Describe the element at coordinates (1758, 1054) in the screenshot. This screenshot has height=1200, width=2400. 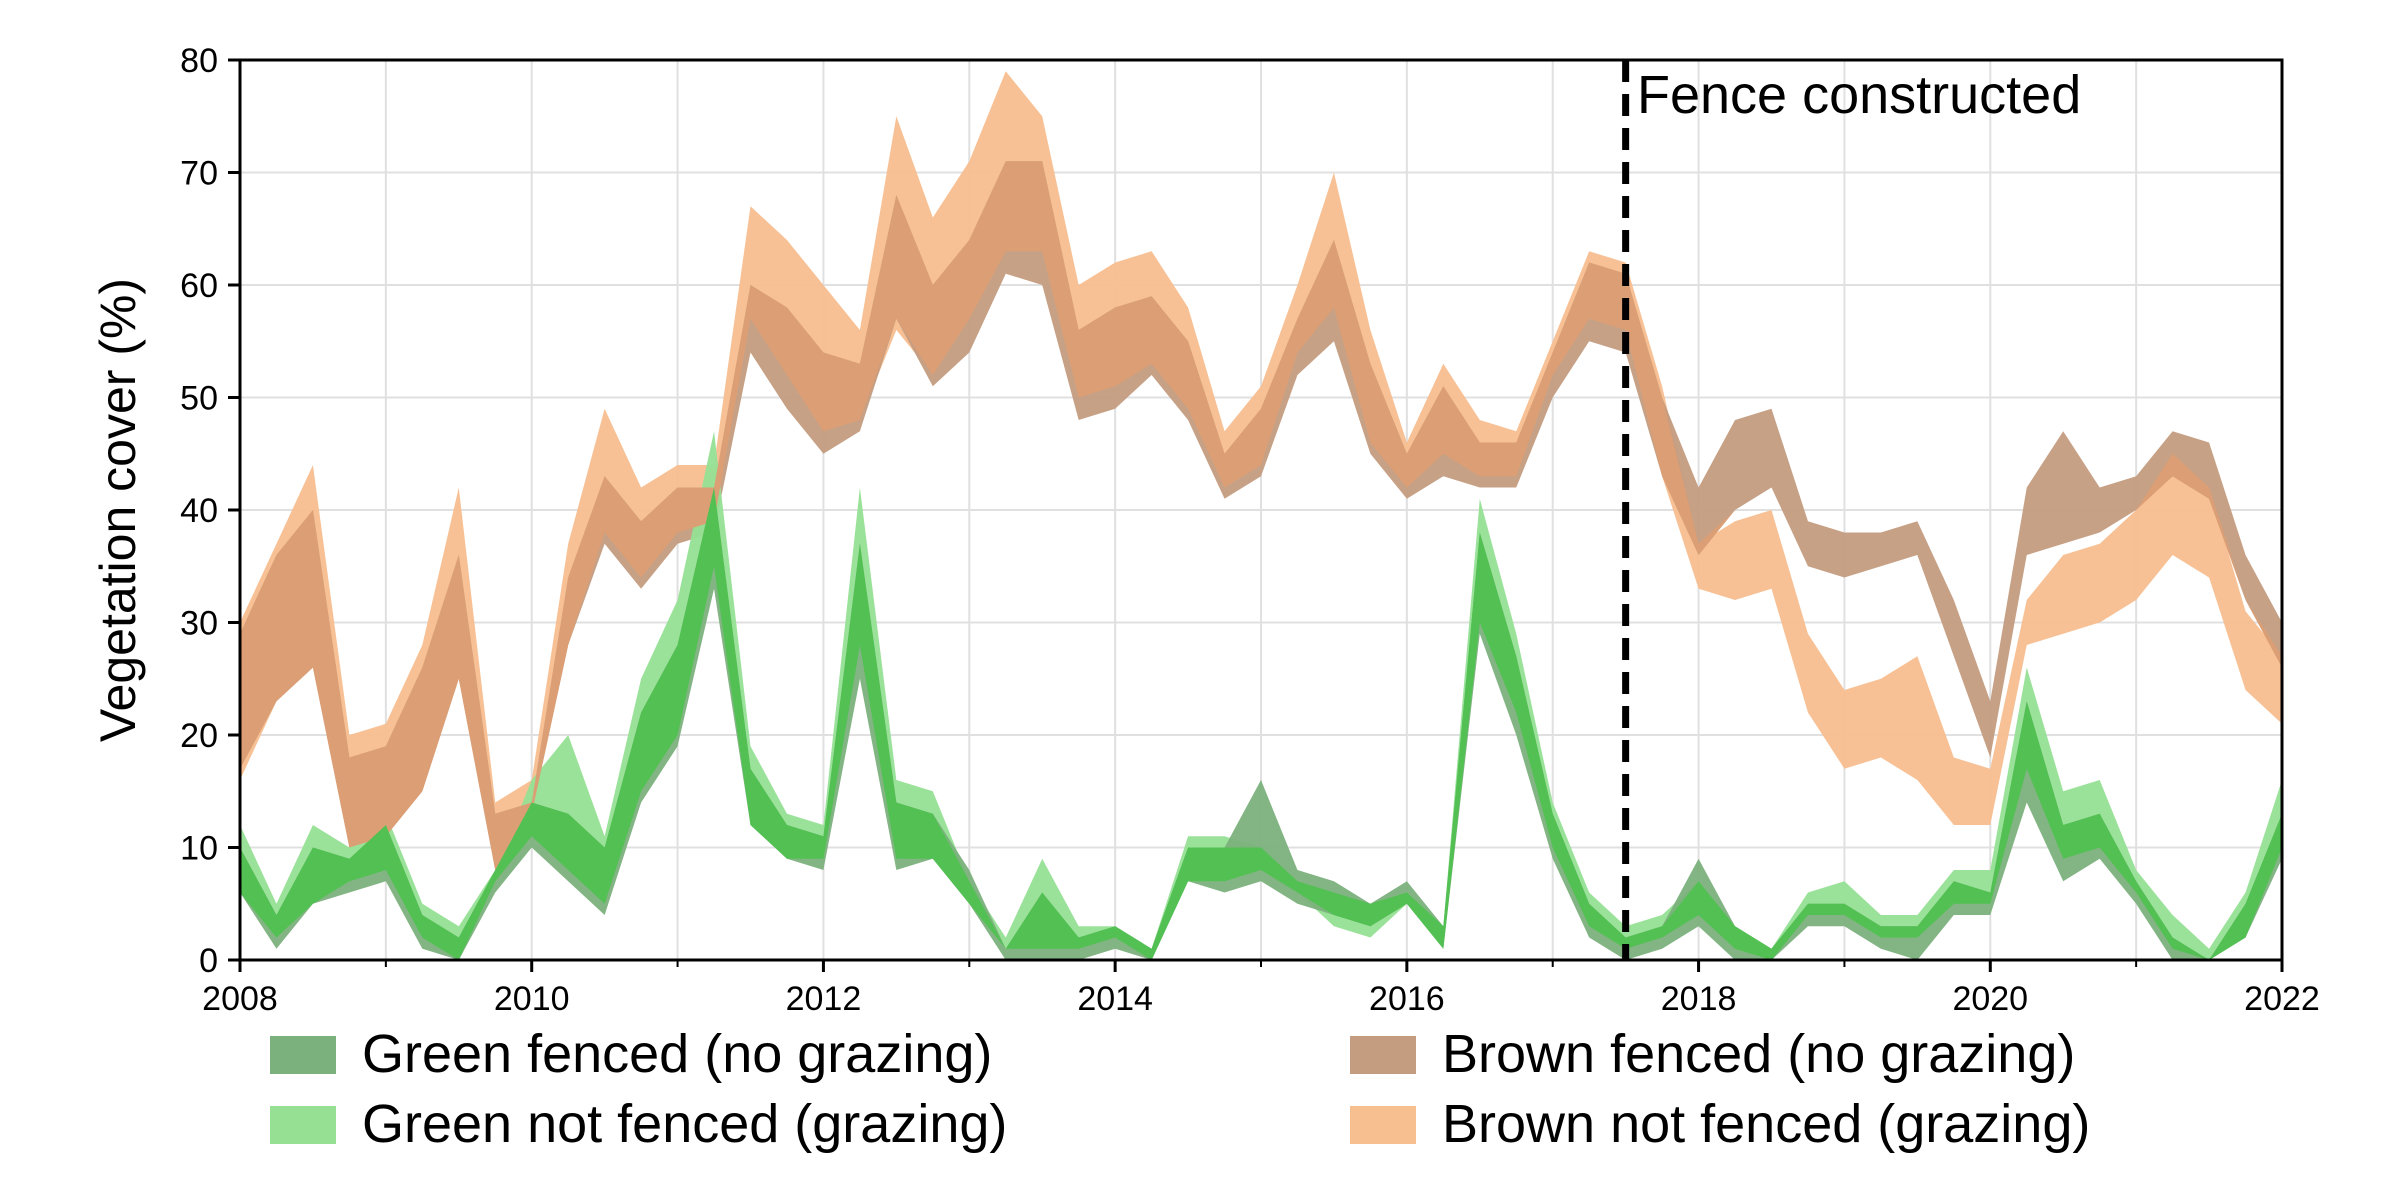
I see `legend-label-brown-fenced-no-grazing: Brown fenced (no grazing)` at that location.